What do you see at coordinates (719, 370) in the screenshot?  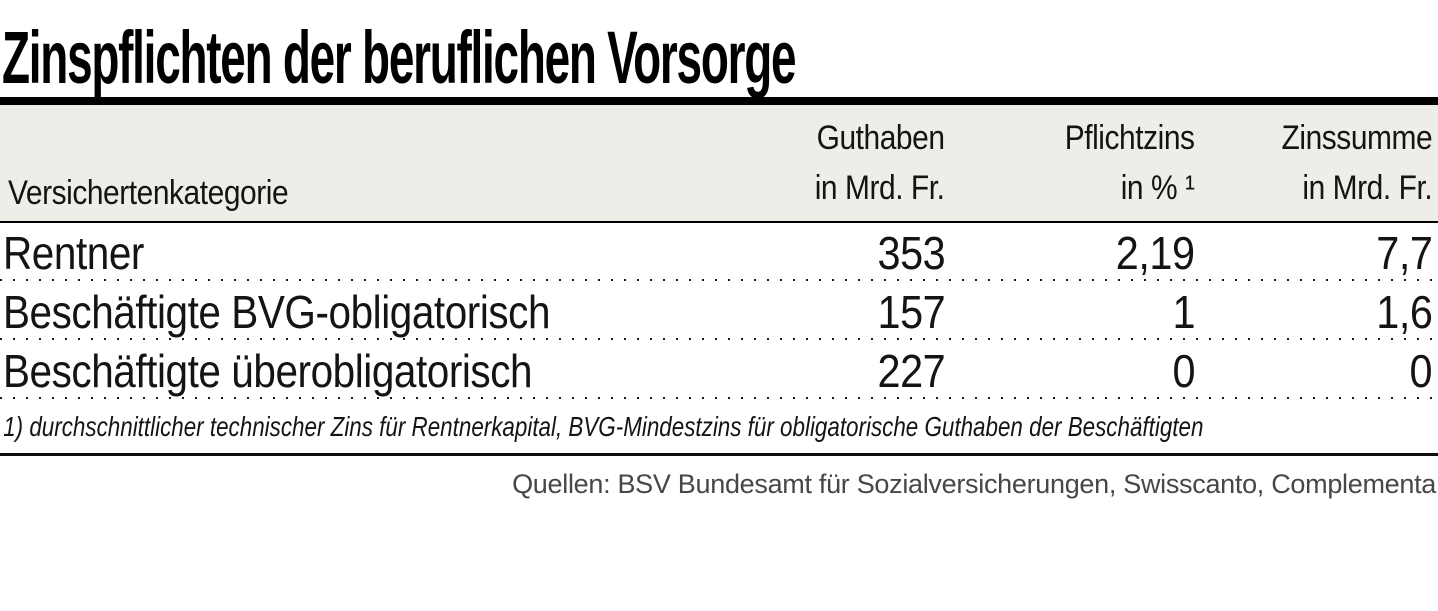 I see `table-row: Beschäftigte überobligatorisch 227 0 0` at bounding box center [719, 370].